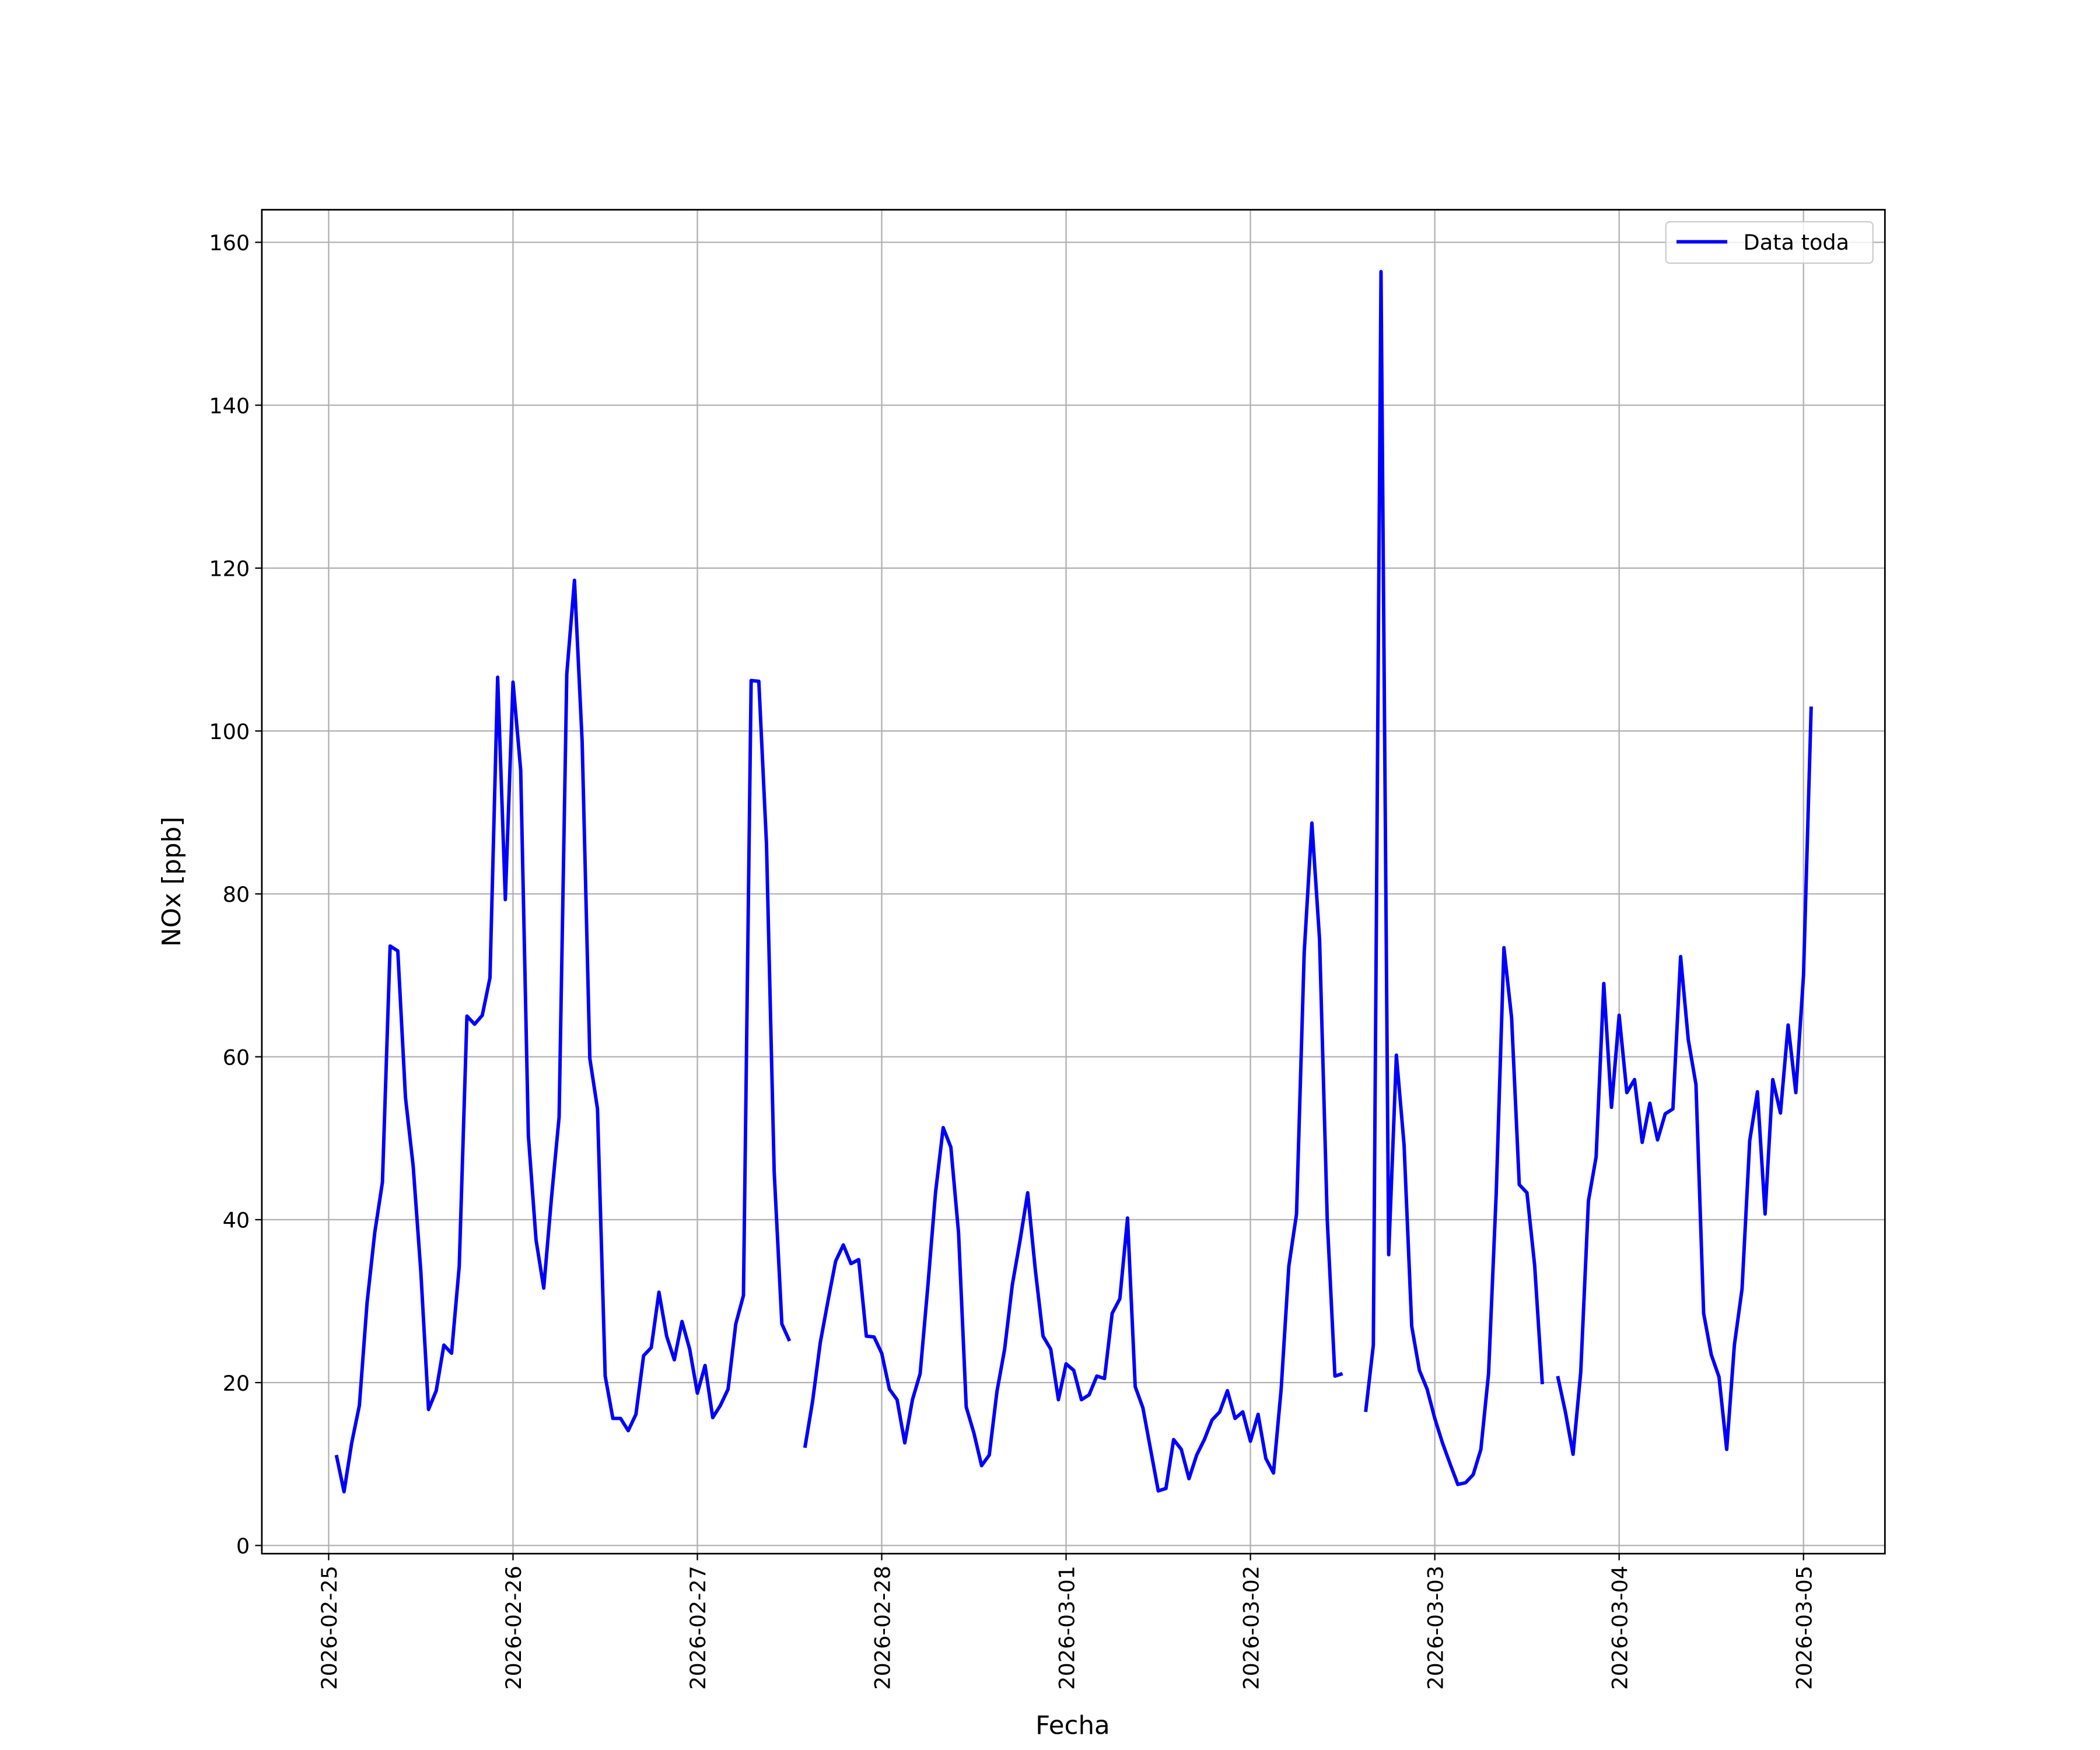 This screenshot has height=1750, width=2100. Describe the element at coordinates (697, 1628) in the screenshot. I see `x-tick-label: 2026-02-27` at that location.